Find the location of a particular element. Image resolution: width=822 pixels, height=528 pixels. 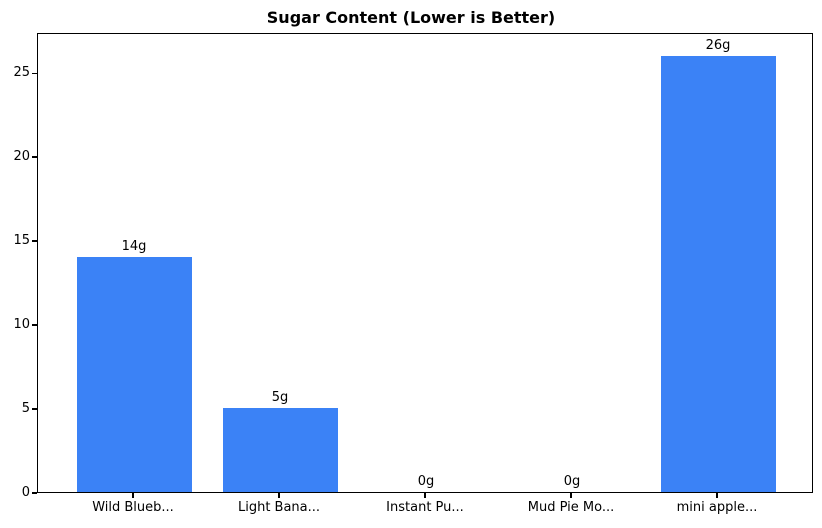

y-tick-label: 25 is located at coordinates (21, 73).